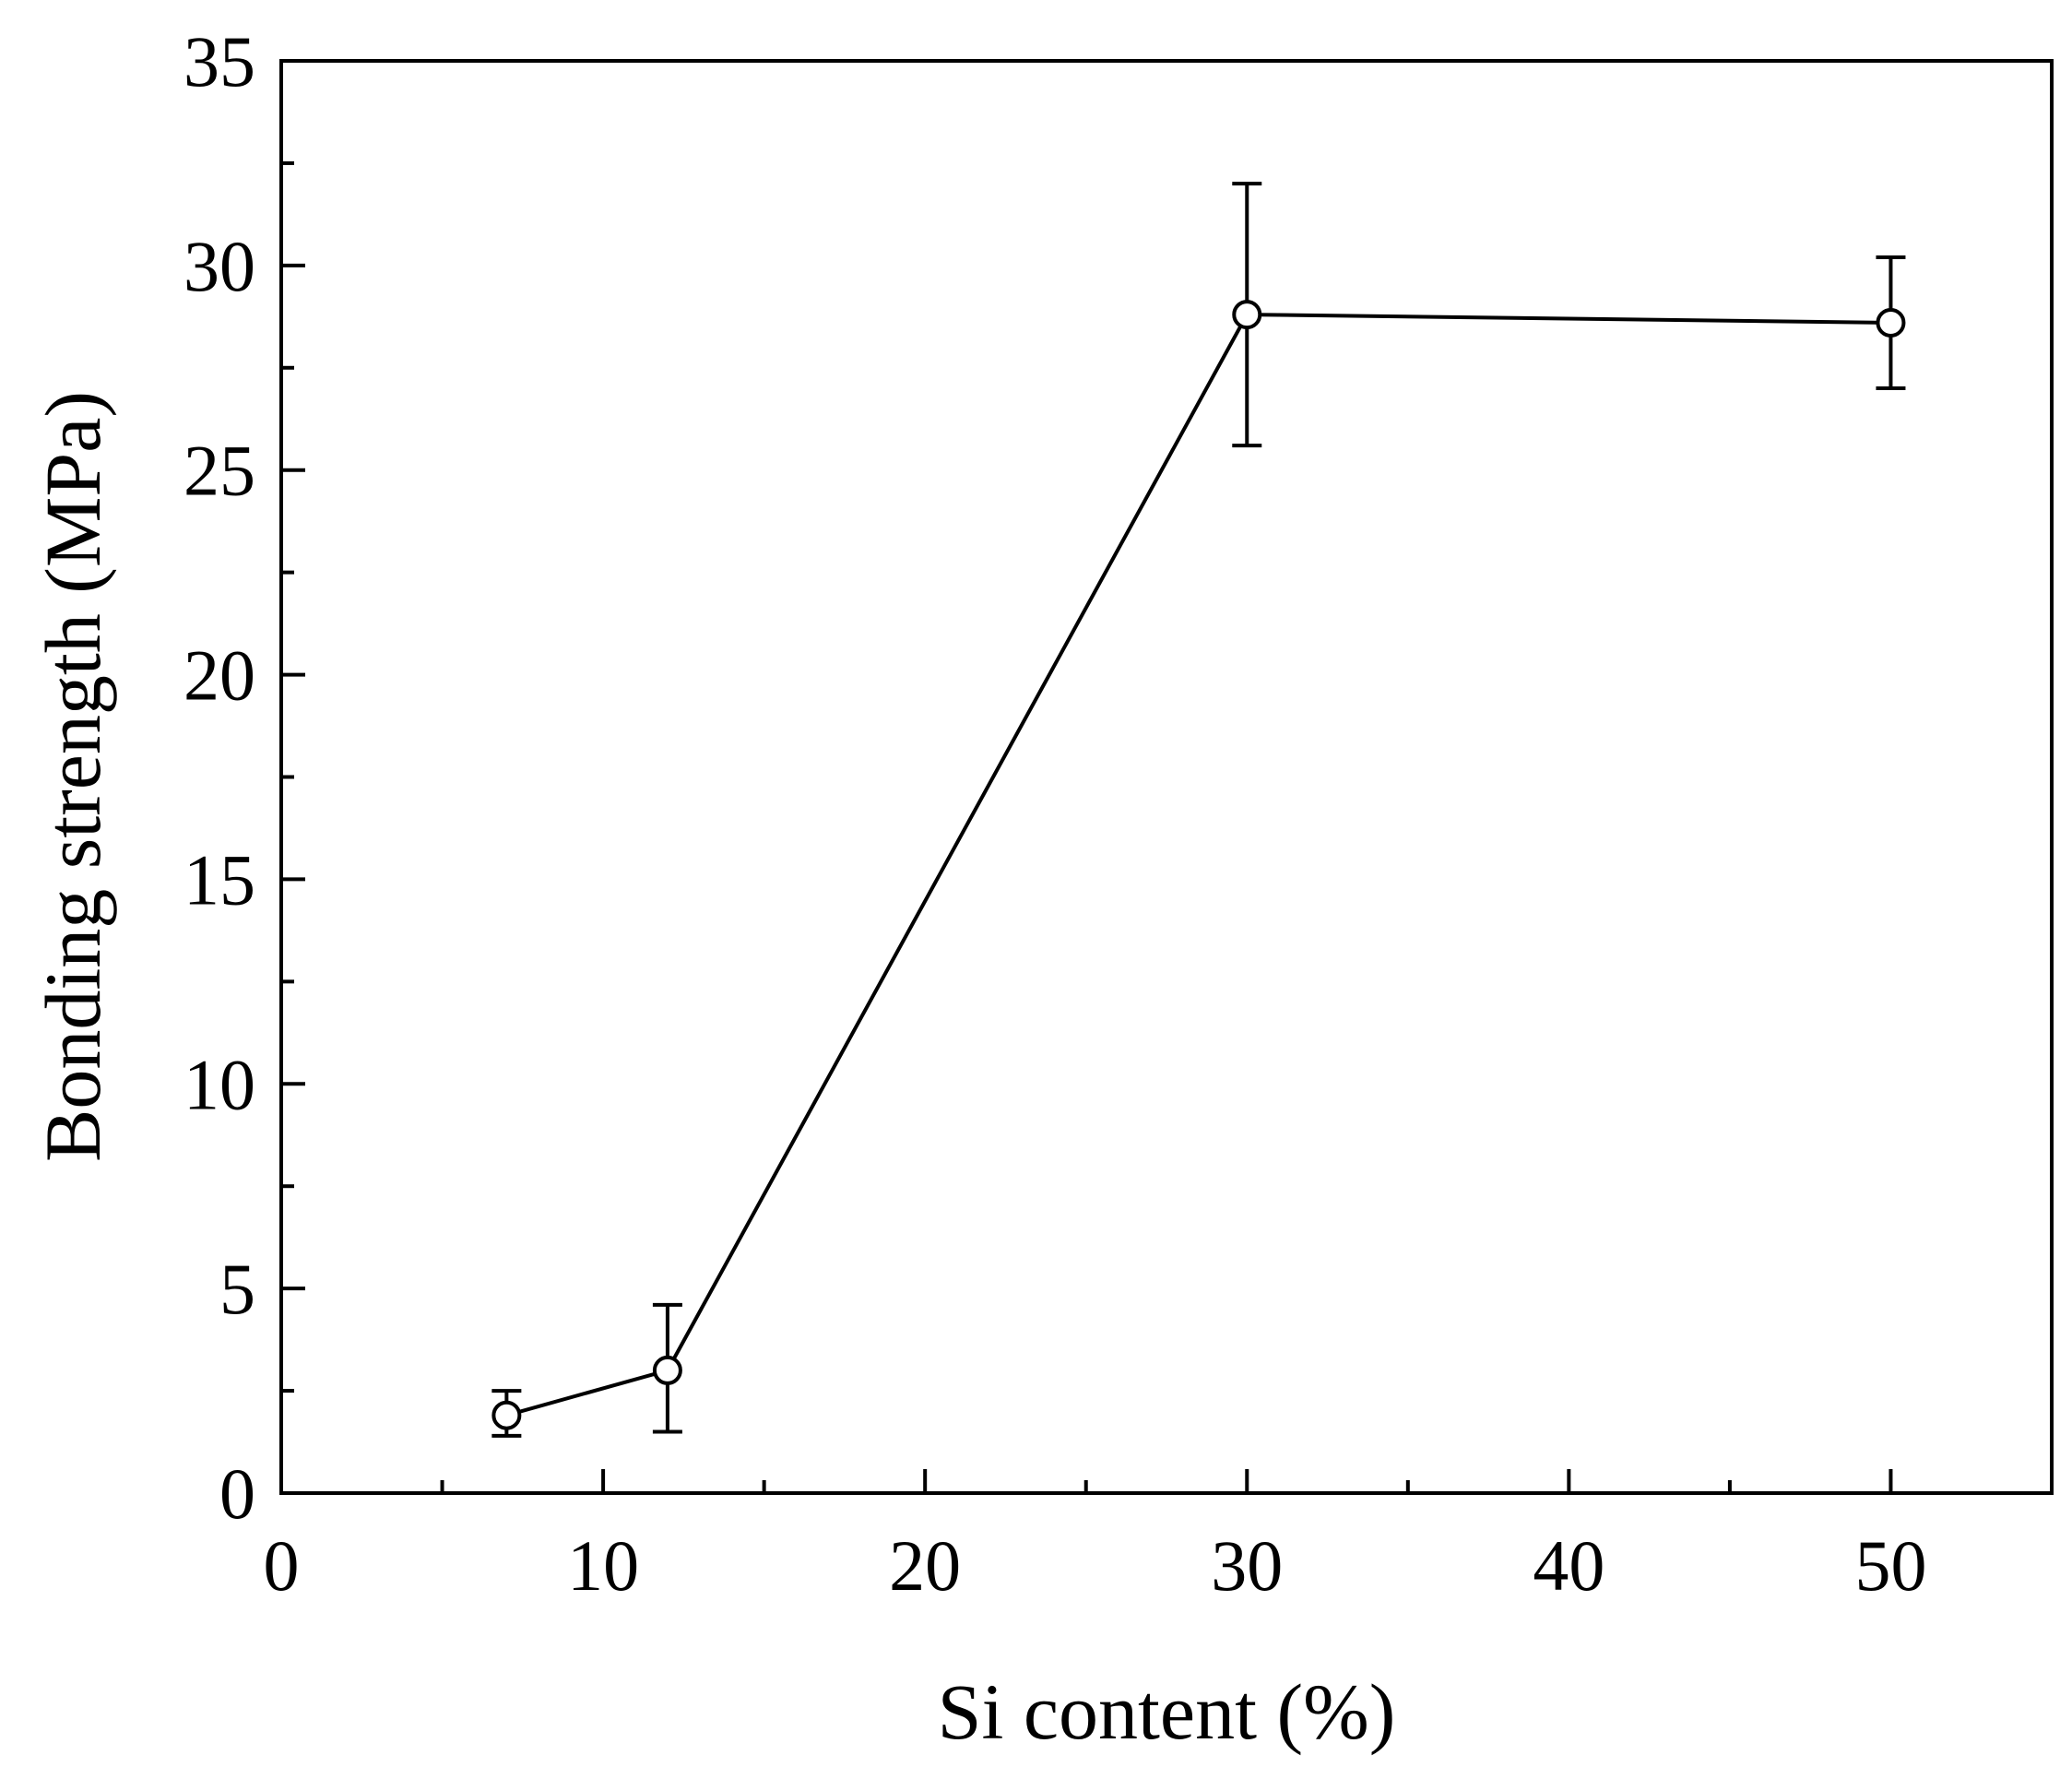 This screenshot has height=1767, width=2072. What do you see at coordinates (282, 1565) in the screenshot?
I see `x-tick-label: 0` at bounding box center [282, 1565].